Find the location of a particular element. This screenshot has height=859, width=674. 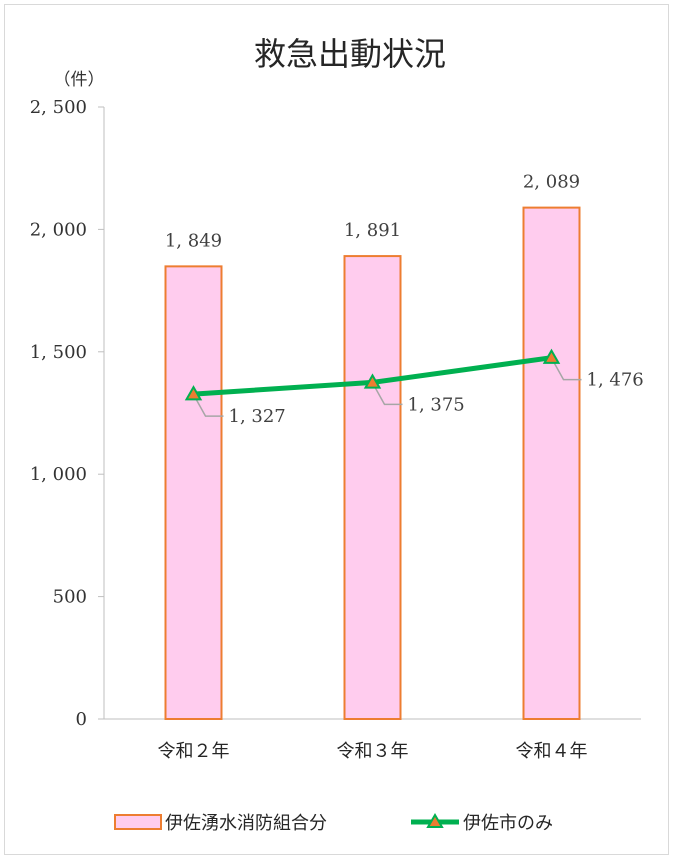

bar-data-label: 1, 849 is located at coordinates (193, 240).